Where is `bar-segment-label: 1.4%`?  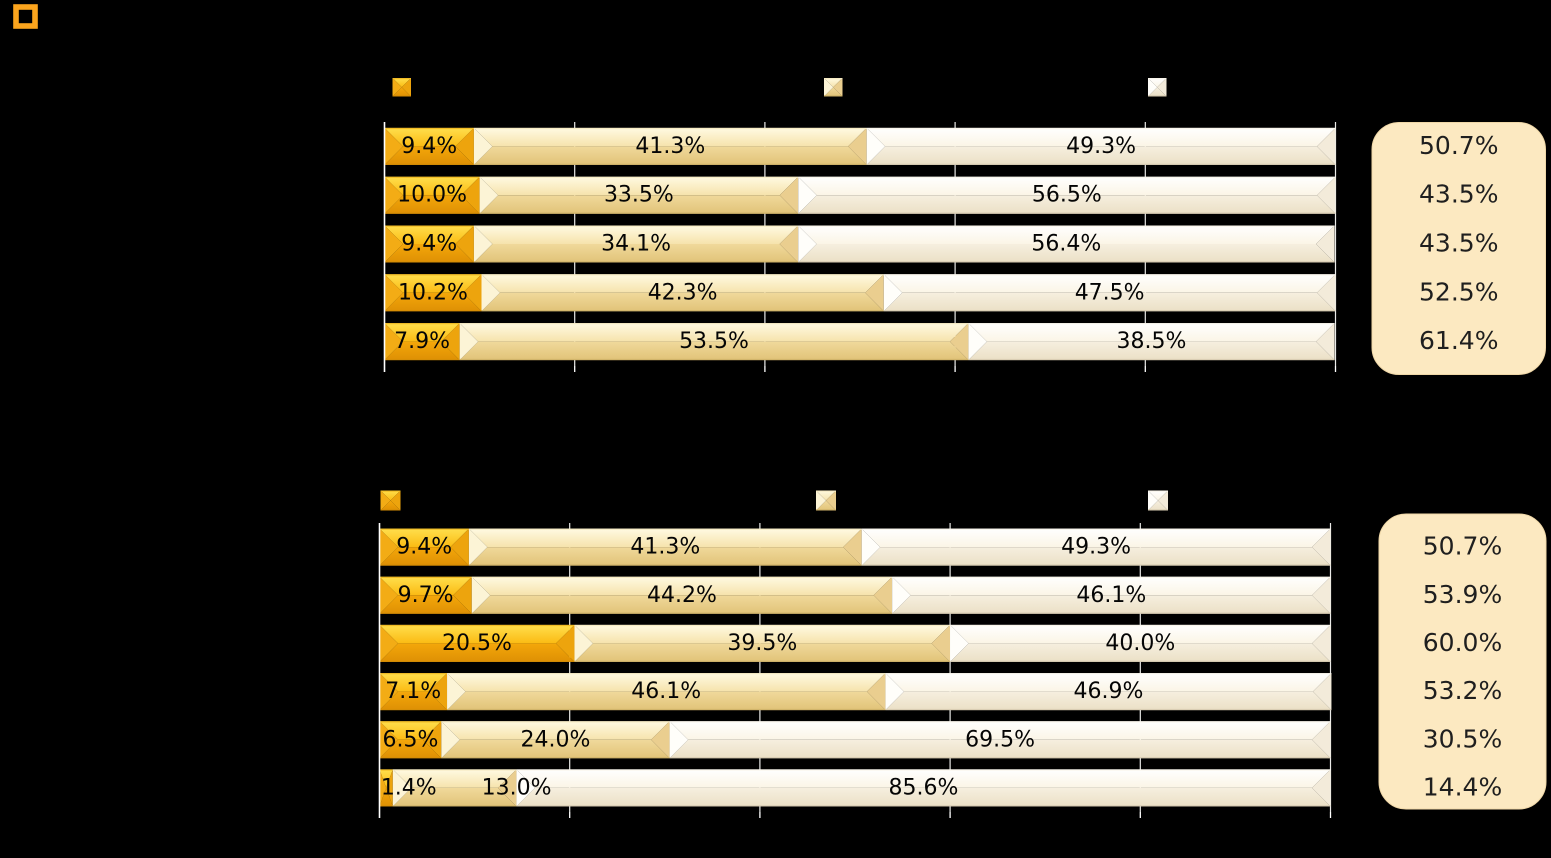 bar-segment-label: 1.4% is located at coordinates (409, 787).